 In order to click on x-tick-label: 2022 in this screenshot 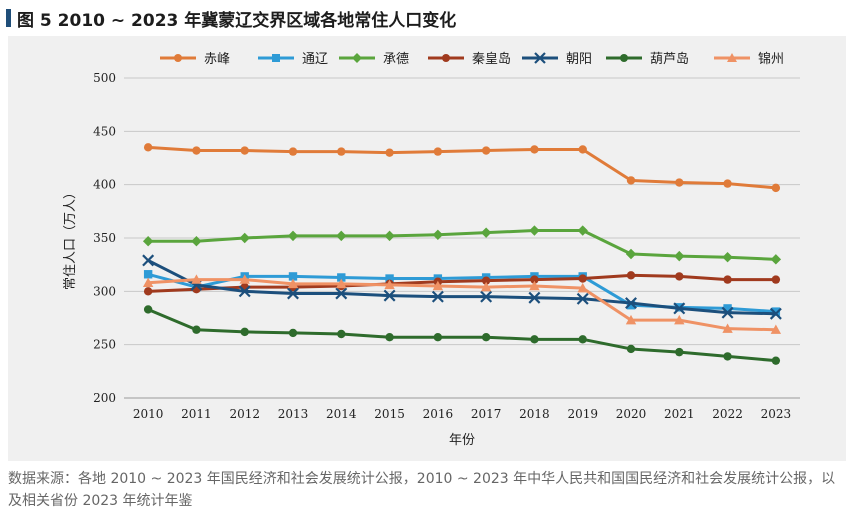, I will do `click(727, 414)`.